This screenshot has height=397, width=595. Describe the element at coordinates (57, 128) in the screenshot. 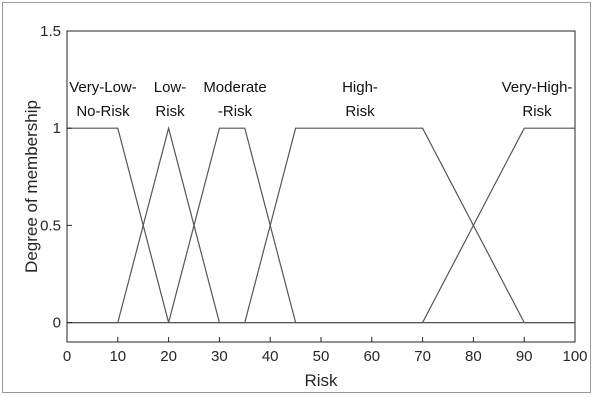

I see `y-tick-label: 1` at that location.